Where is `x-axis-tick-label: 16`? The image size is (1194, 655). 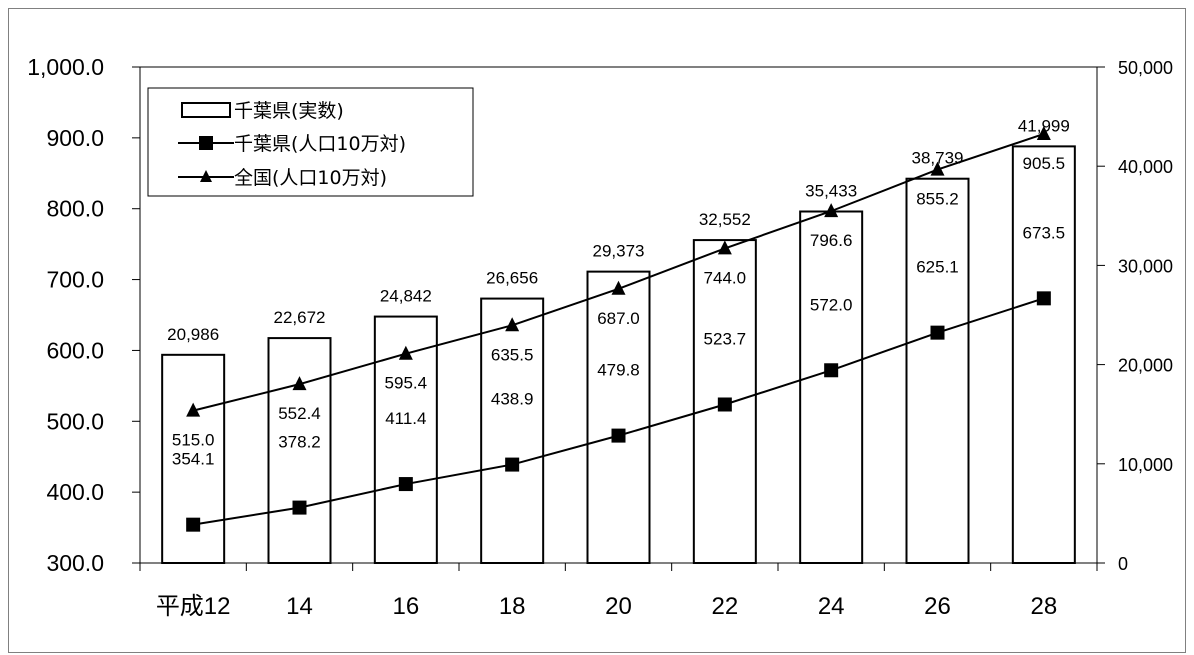 x-axis-tick-label: 16 is located at coordinates (405, 606).